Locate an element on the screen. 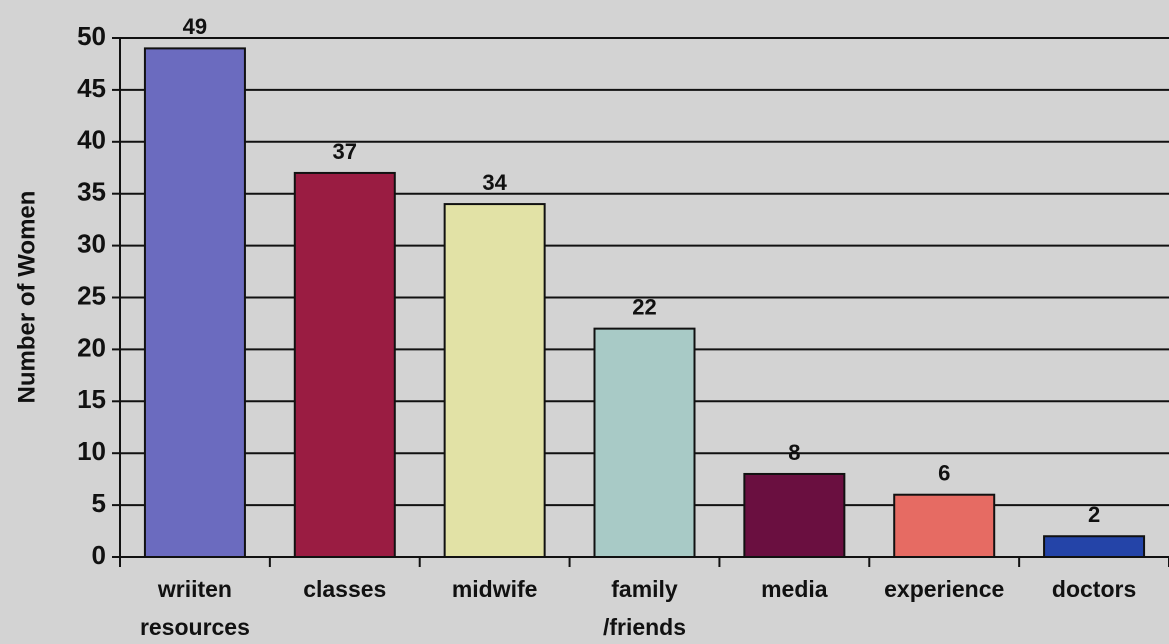 The image size is (1169, 644). value-label: 8 is located at coordinates (794, 452).